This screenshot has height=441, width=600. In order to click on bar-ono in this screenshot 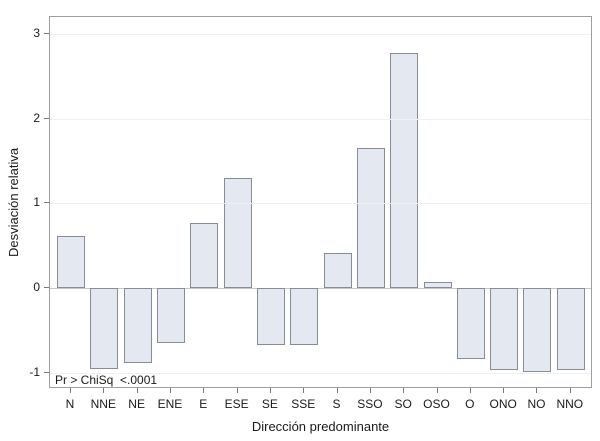, I will do `click(504, 329)`.